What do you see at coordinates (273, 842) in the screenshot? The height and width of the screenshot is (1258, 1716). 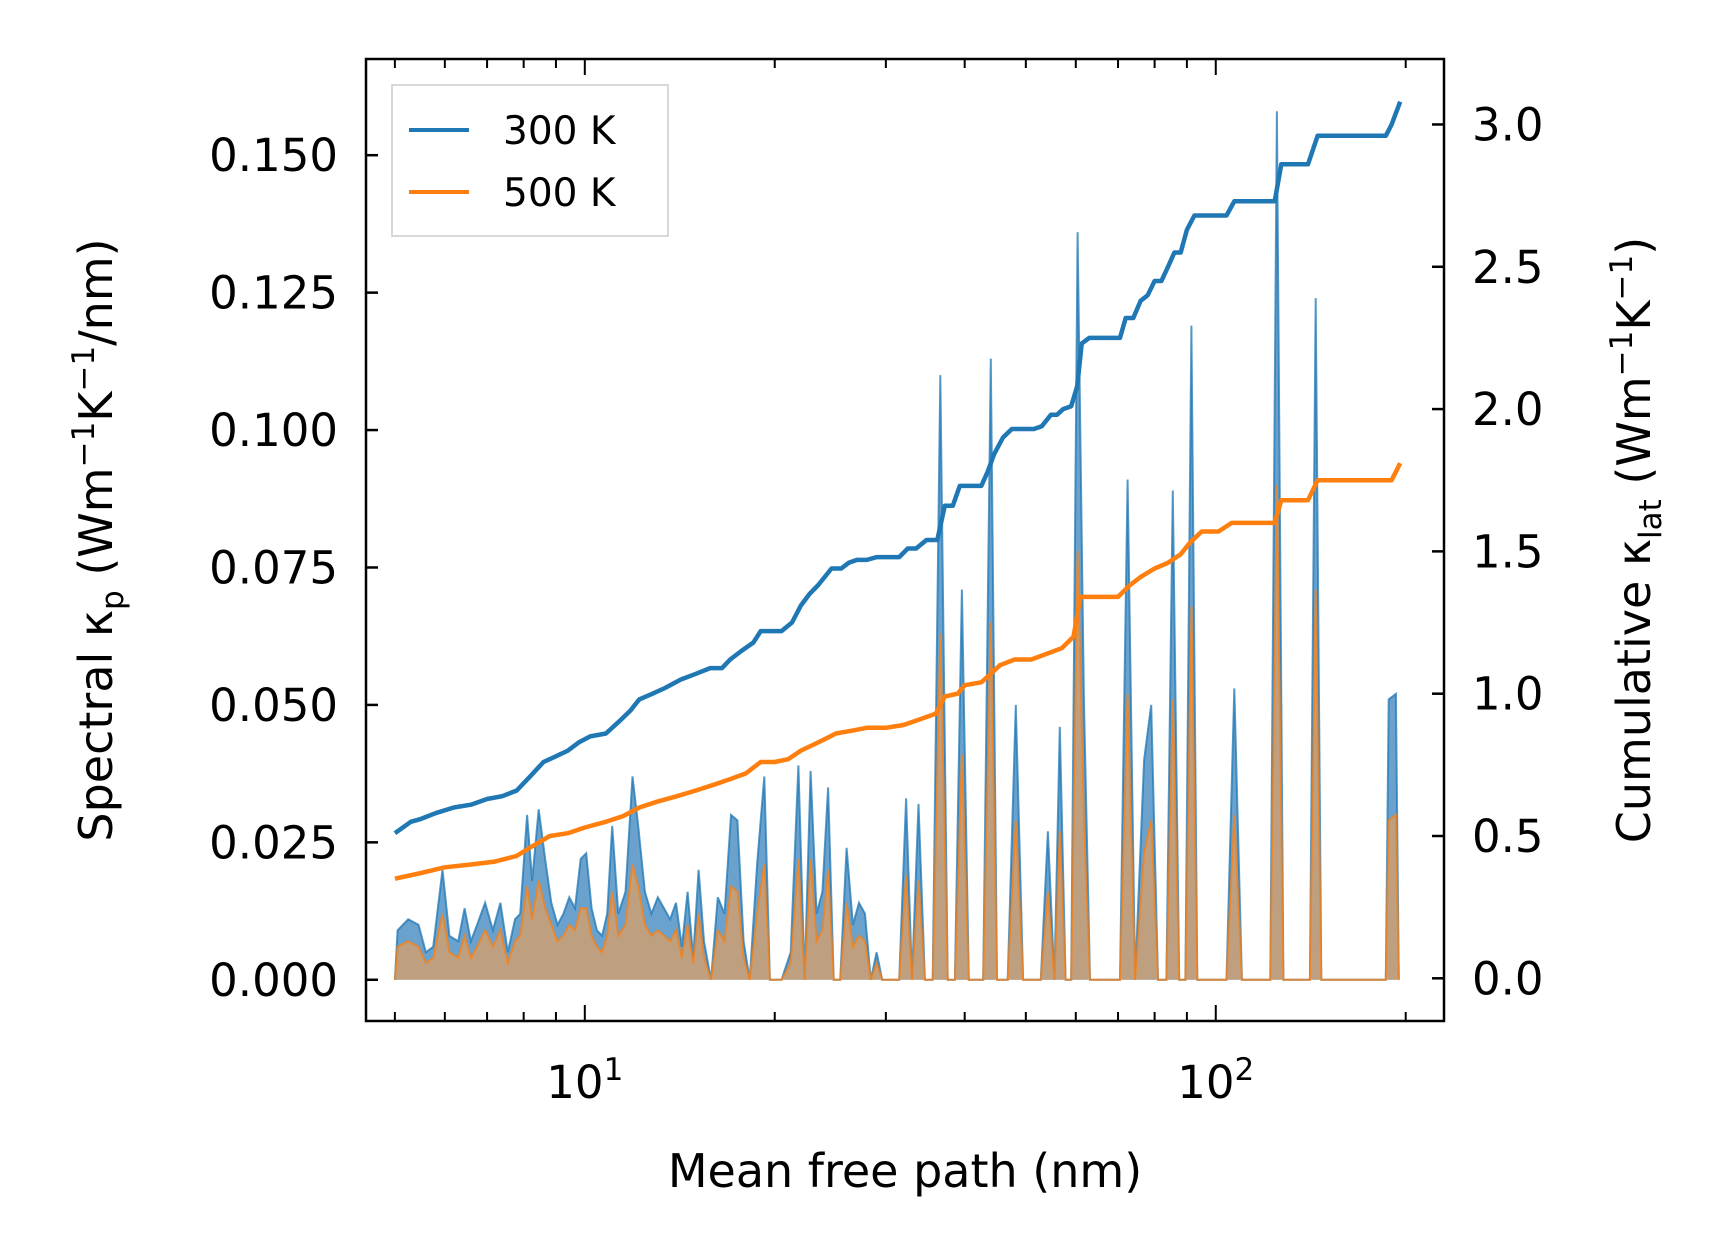 I see `left-tick-label-1: 0.025` at bounding box center [273, 842].